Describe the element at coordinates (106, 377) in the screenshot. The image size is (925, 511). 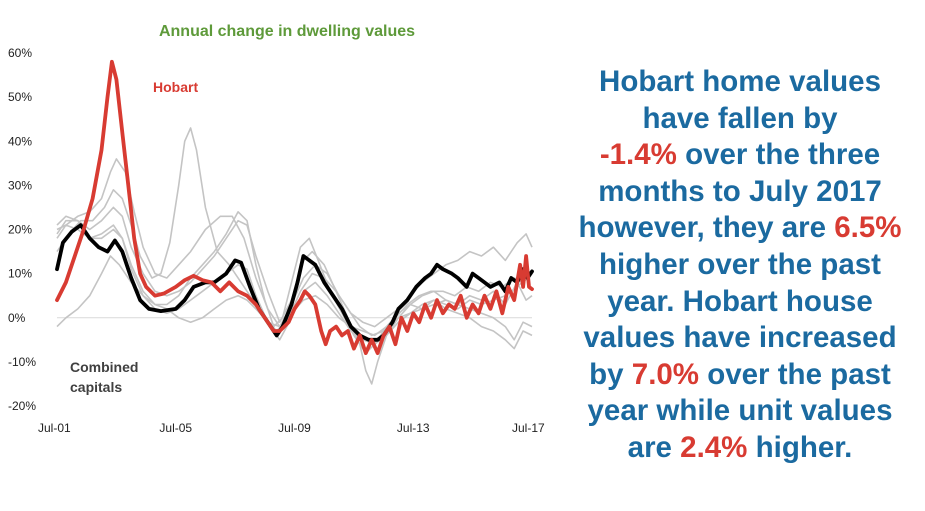
I see `combined-capitals-series-label: Combined capitals` at that location.